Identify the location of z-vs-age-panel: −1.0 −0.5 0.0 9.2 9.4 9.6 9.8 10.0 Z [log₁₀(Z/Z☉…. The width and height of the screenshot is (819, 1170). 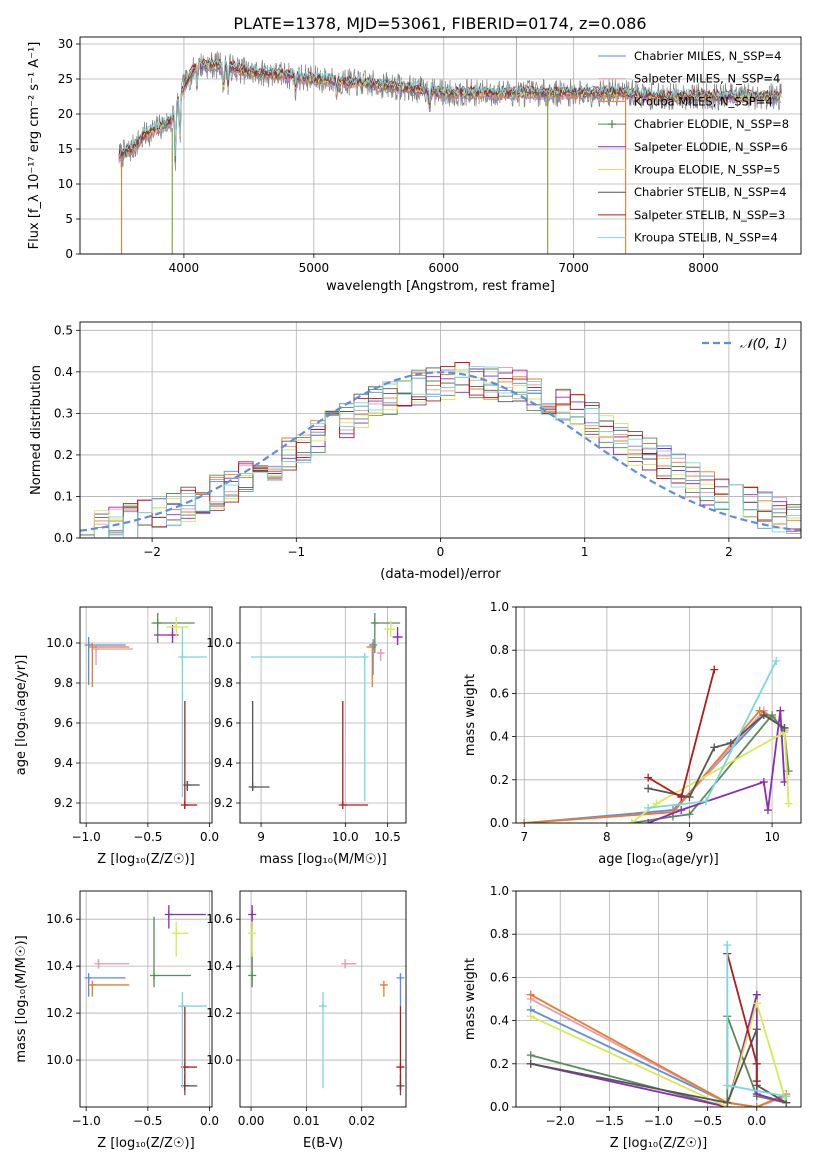
(116, 736).